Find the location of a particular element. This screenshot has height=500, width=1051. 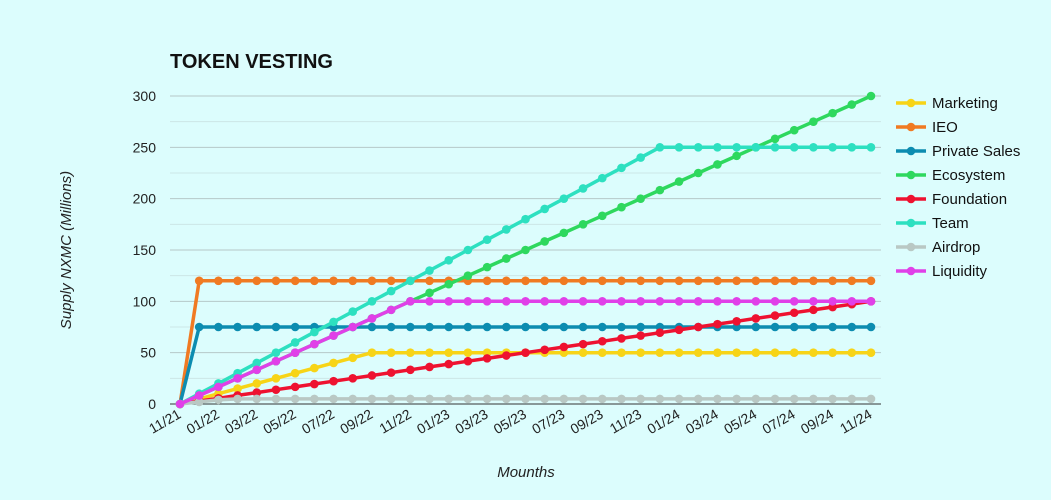

legend-label: Team is located at coordinates (950, 223).